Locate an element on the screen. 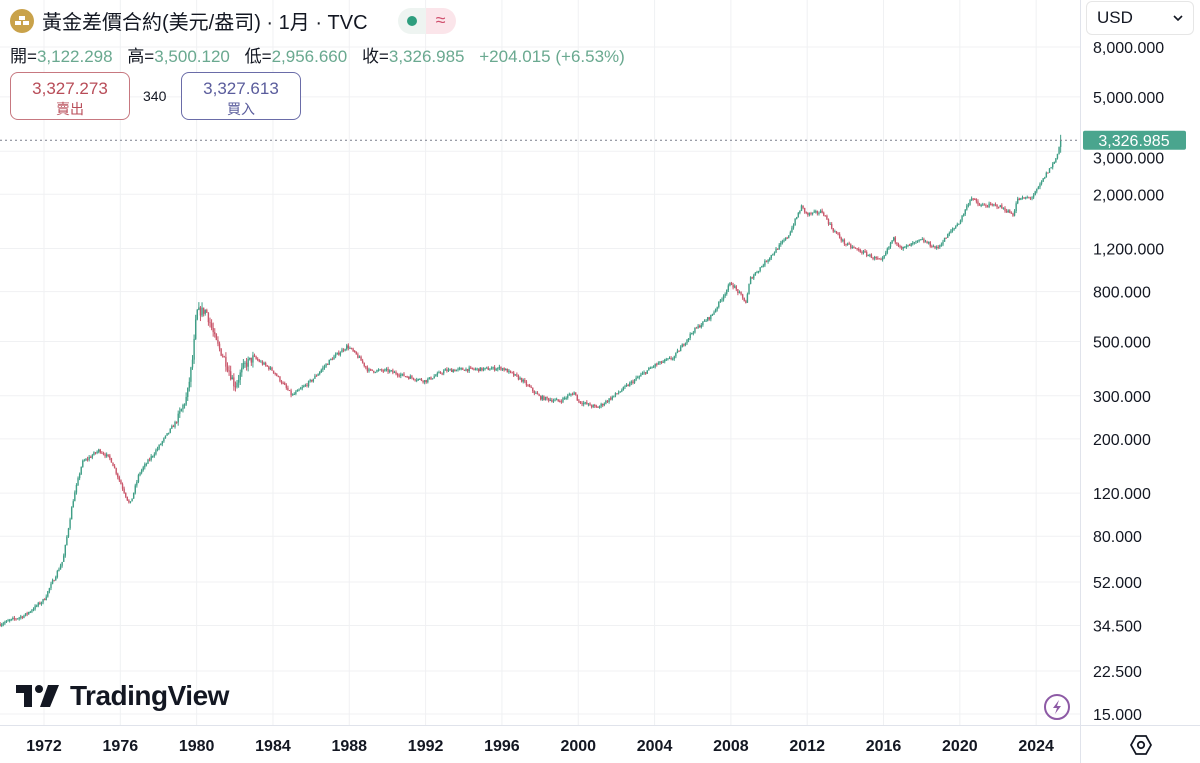  lightning-icon is located at coordinates (1057, 707).